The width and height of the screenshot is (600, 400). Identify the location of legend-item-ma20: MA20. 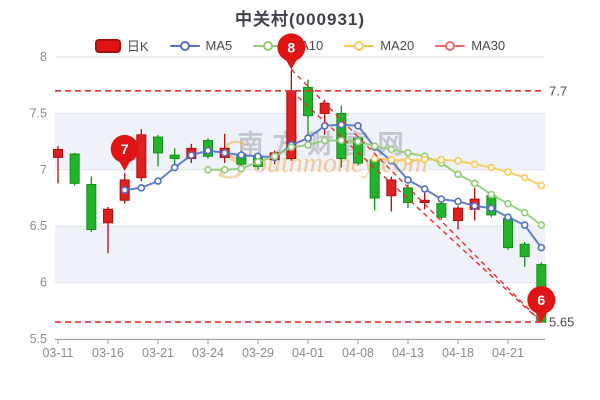
(379, 45).